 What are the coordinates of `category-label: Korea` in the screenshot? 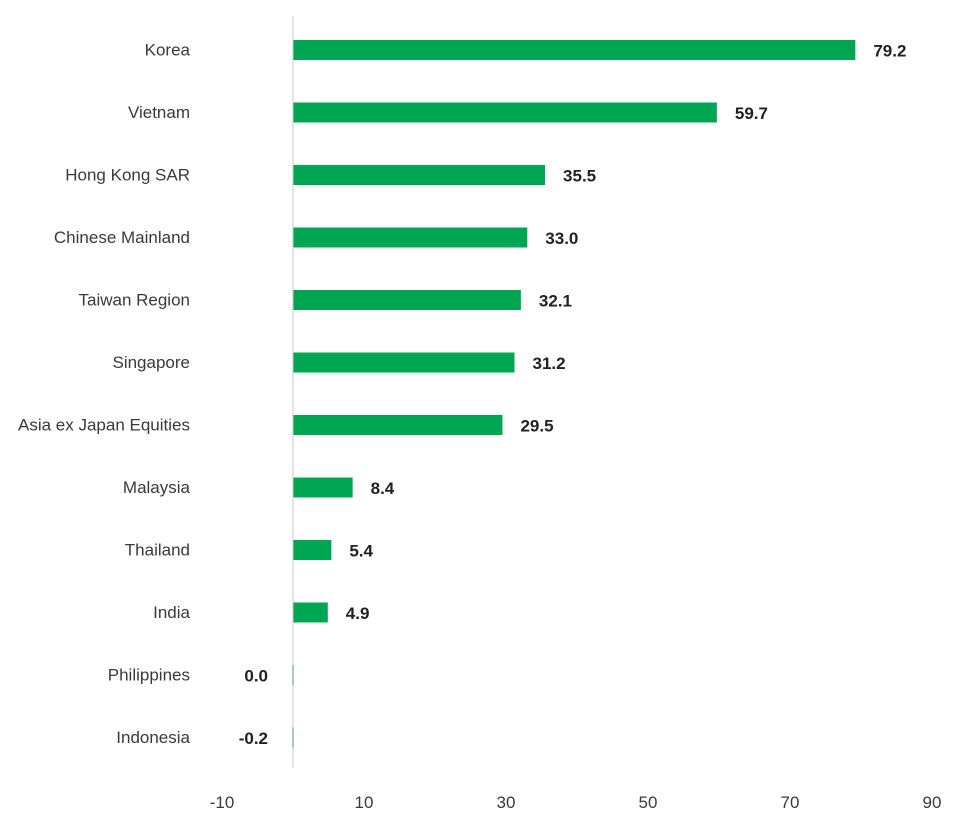 It's located at (168, 50).